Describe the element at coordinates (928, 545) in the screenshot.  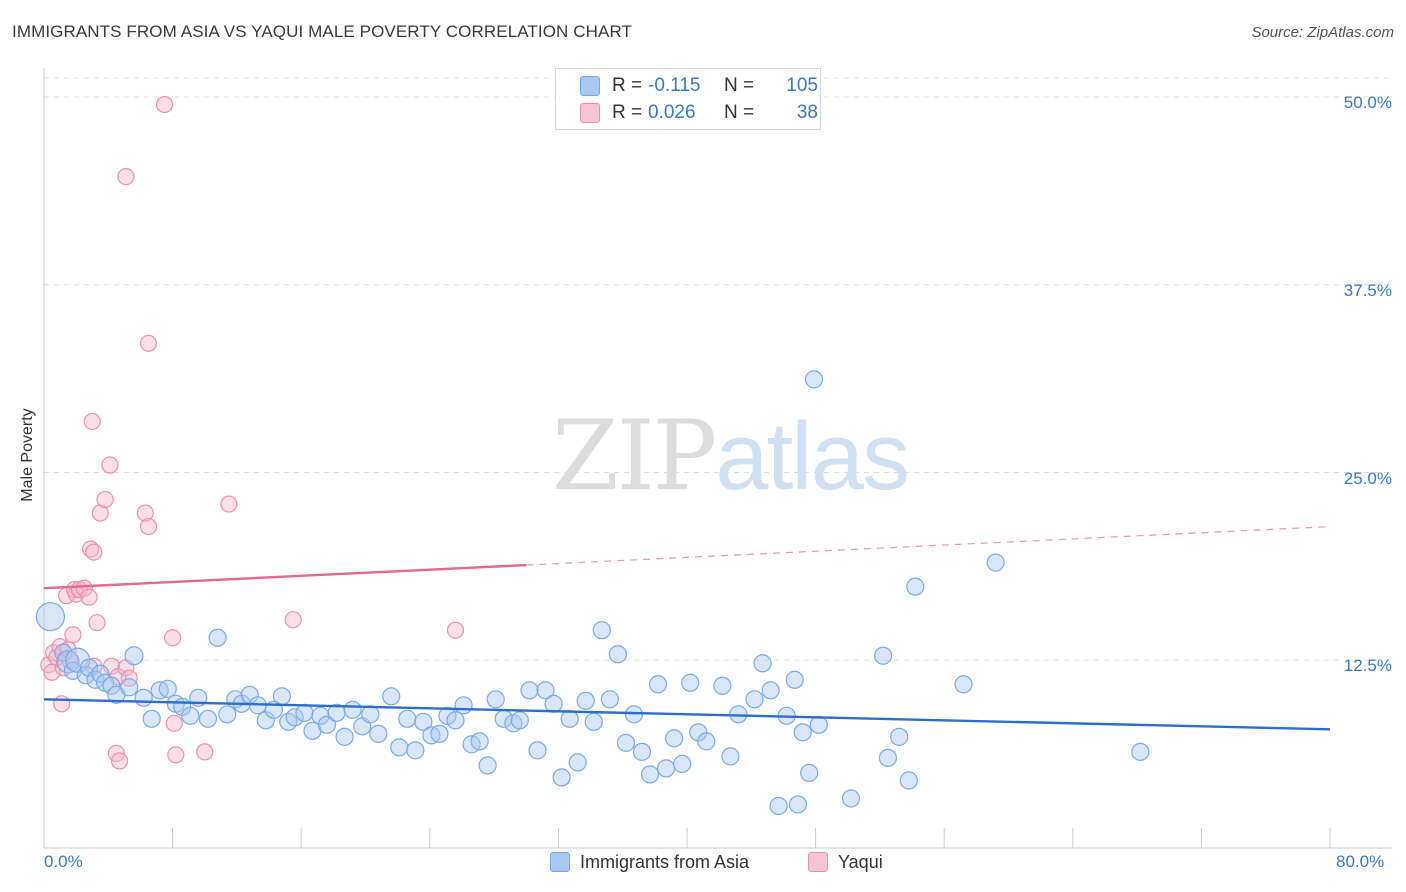
I see `trend-line-yaqui-extension` at that location.